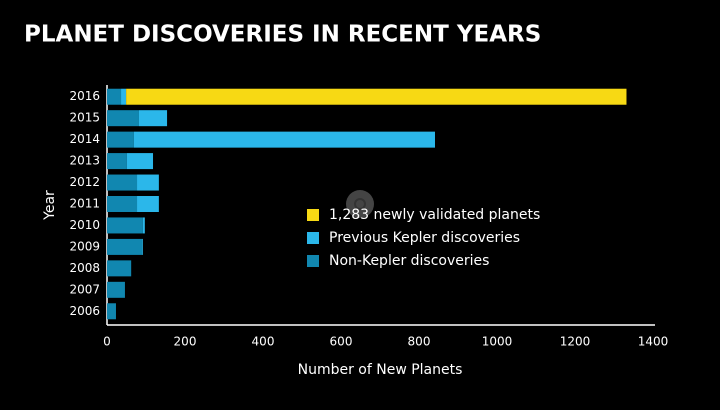  Describe the element at coordinates (380, 370) in the screenshot. I see `x-axis-label: Number of New Planets` at that location.